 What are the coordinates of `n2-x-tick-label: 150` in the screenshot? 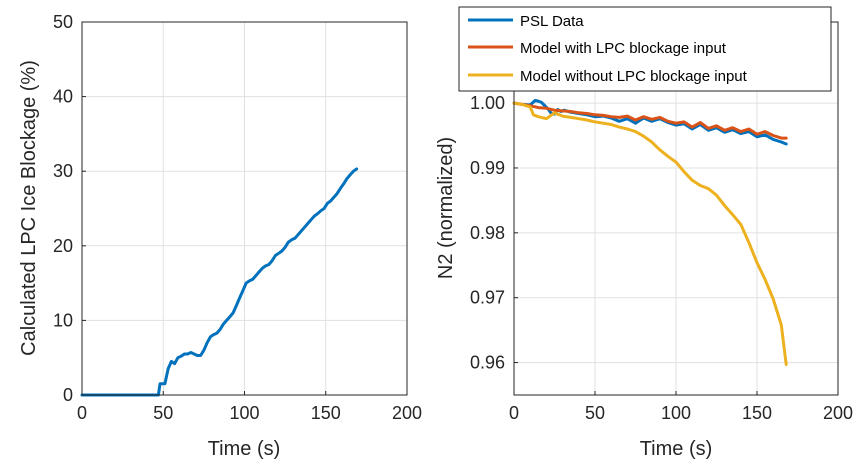 It's located at (757, 413).